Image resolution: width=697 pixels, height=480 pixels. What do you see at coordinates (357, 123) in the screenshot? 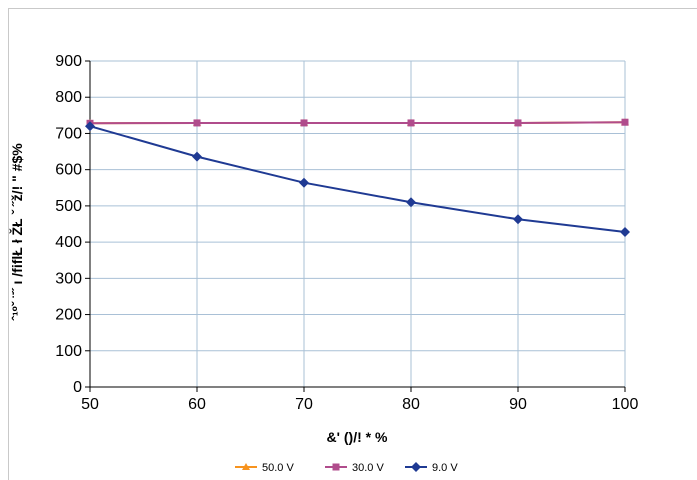
I see `series-line-30-0-v` at bounding box center [357, 123].